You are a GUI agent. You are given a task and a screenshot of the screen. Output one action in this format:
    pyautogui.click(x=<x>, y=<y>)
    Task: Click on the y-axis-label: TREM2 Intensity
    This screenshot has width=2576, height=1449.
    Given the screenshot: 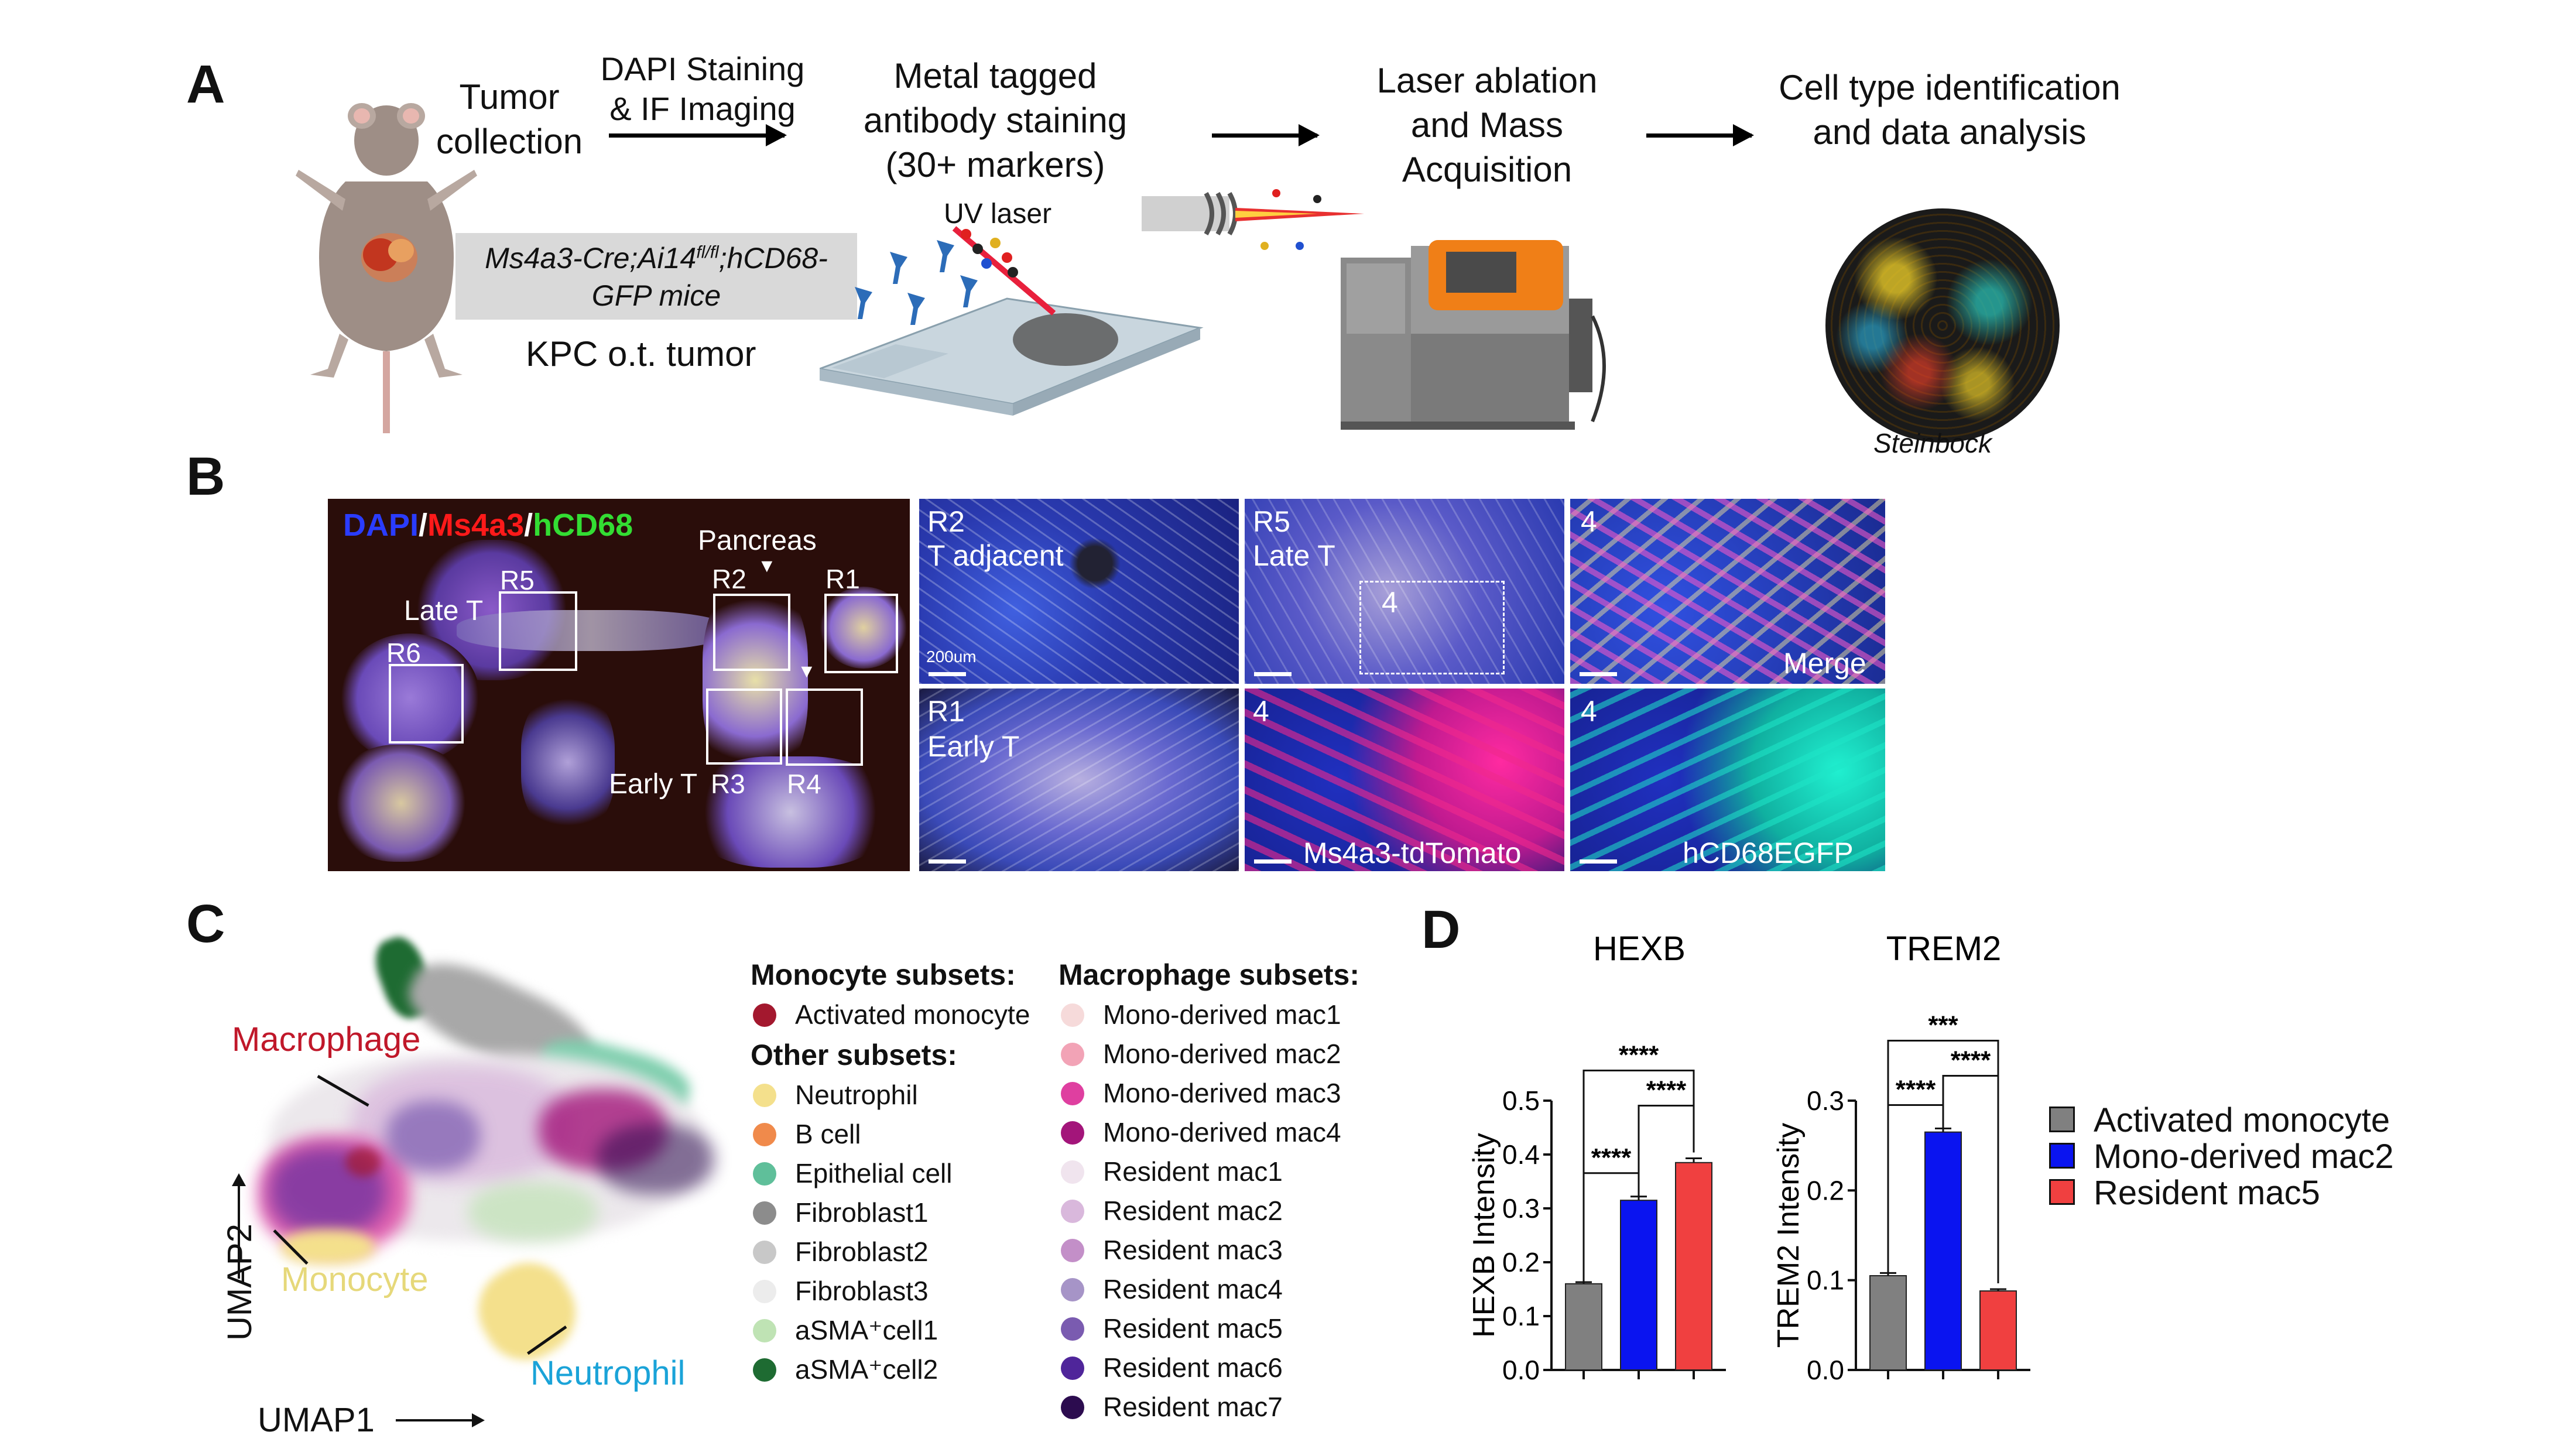 What is the action you would take?
    pyautogui.click(x=1789, y=1235)
    